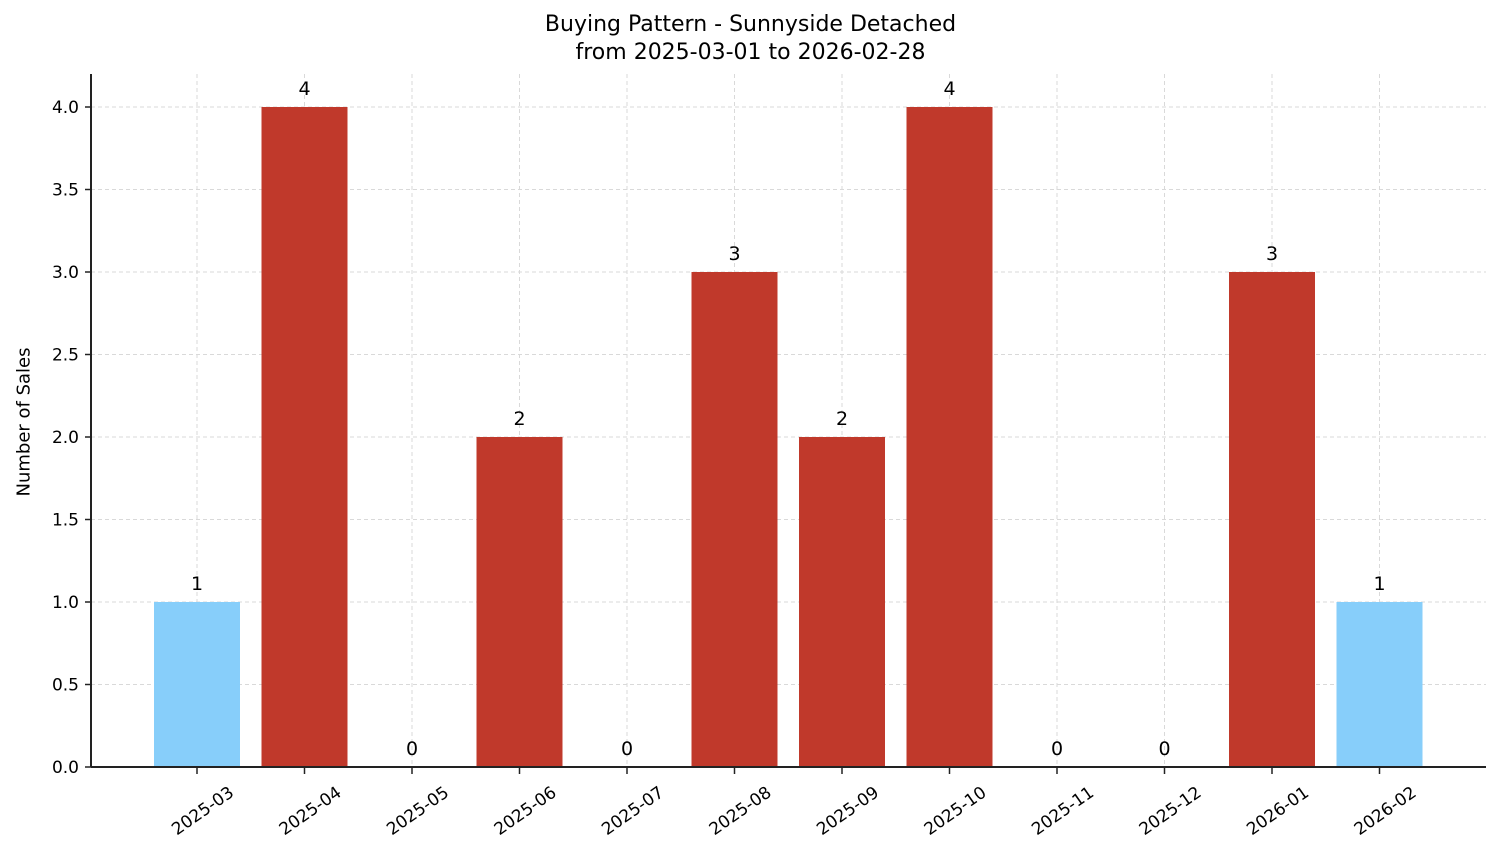  I want to click on y-tick-label: 3.5, so click(65, 191).